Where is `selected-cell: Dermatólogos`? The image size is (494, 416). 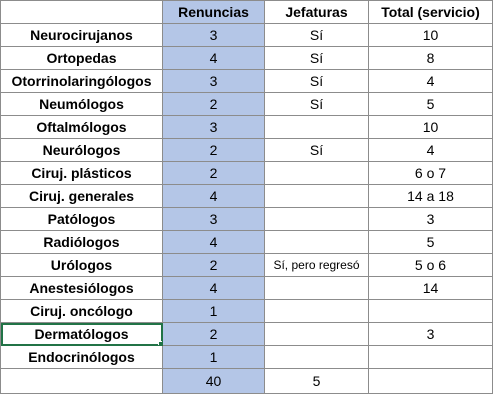
selected-cell: Dermatólogos is located at coordinates (81, 334).